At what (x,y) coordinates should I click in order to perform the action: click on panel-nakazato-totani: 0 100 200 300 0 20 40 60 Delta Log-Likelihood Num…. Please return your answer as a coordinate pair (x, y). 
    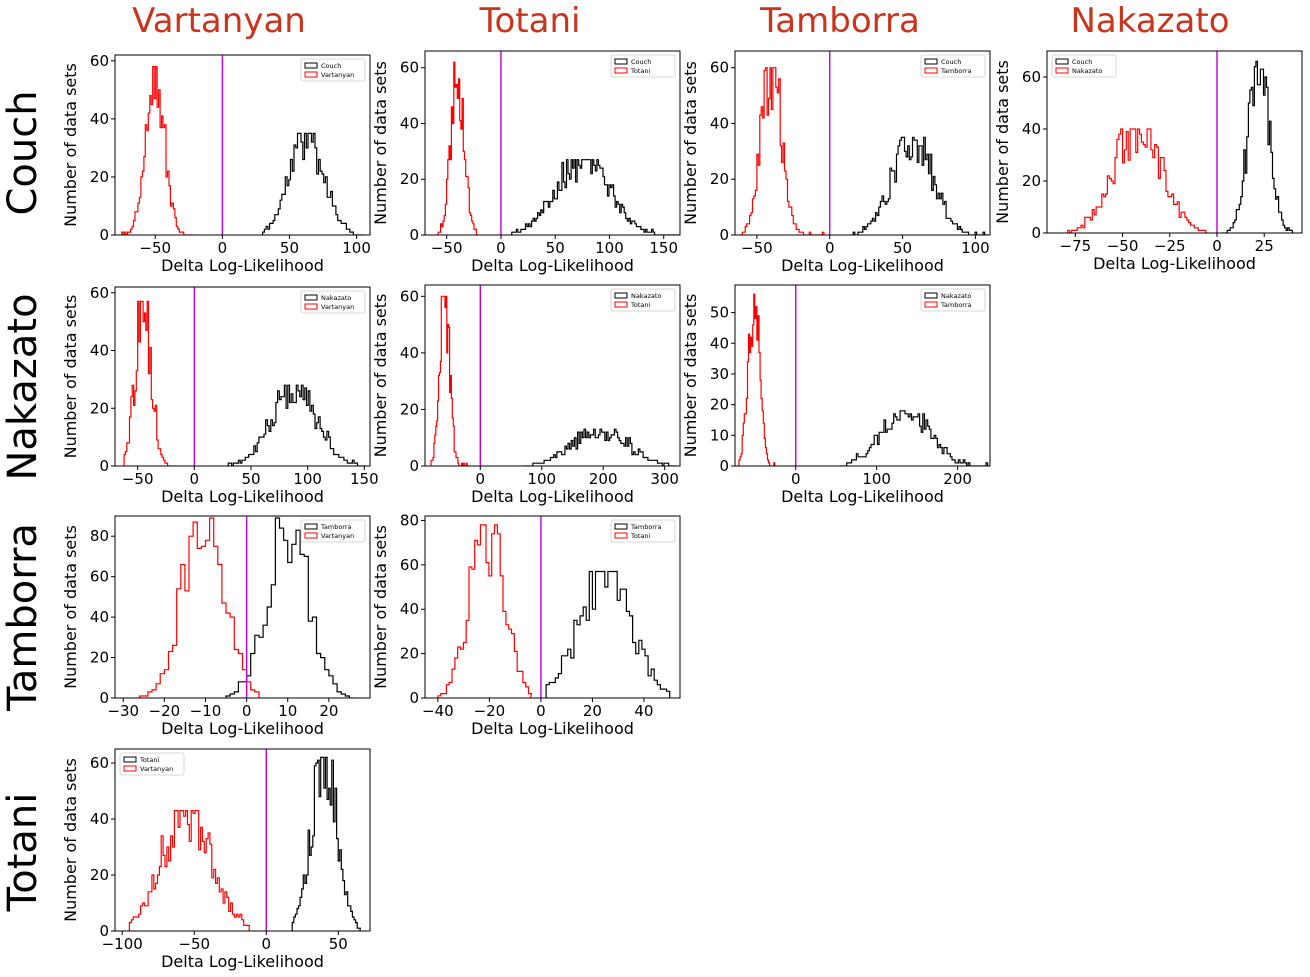
    Looking at the image, I should click on (526, 395).